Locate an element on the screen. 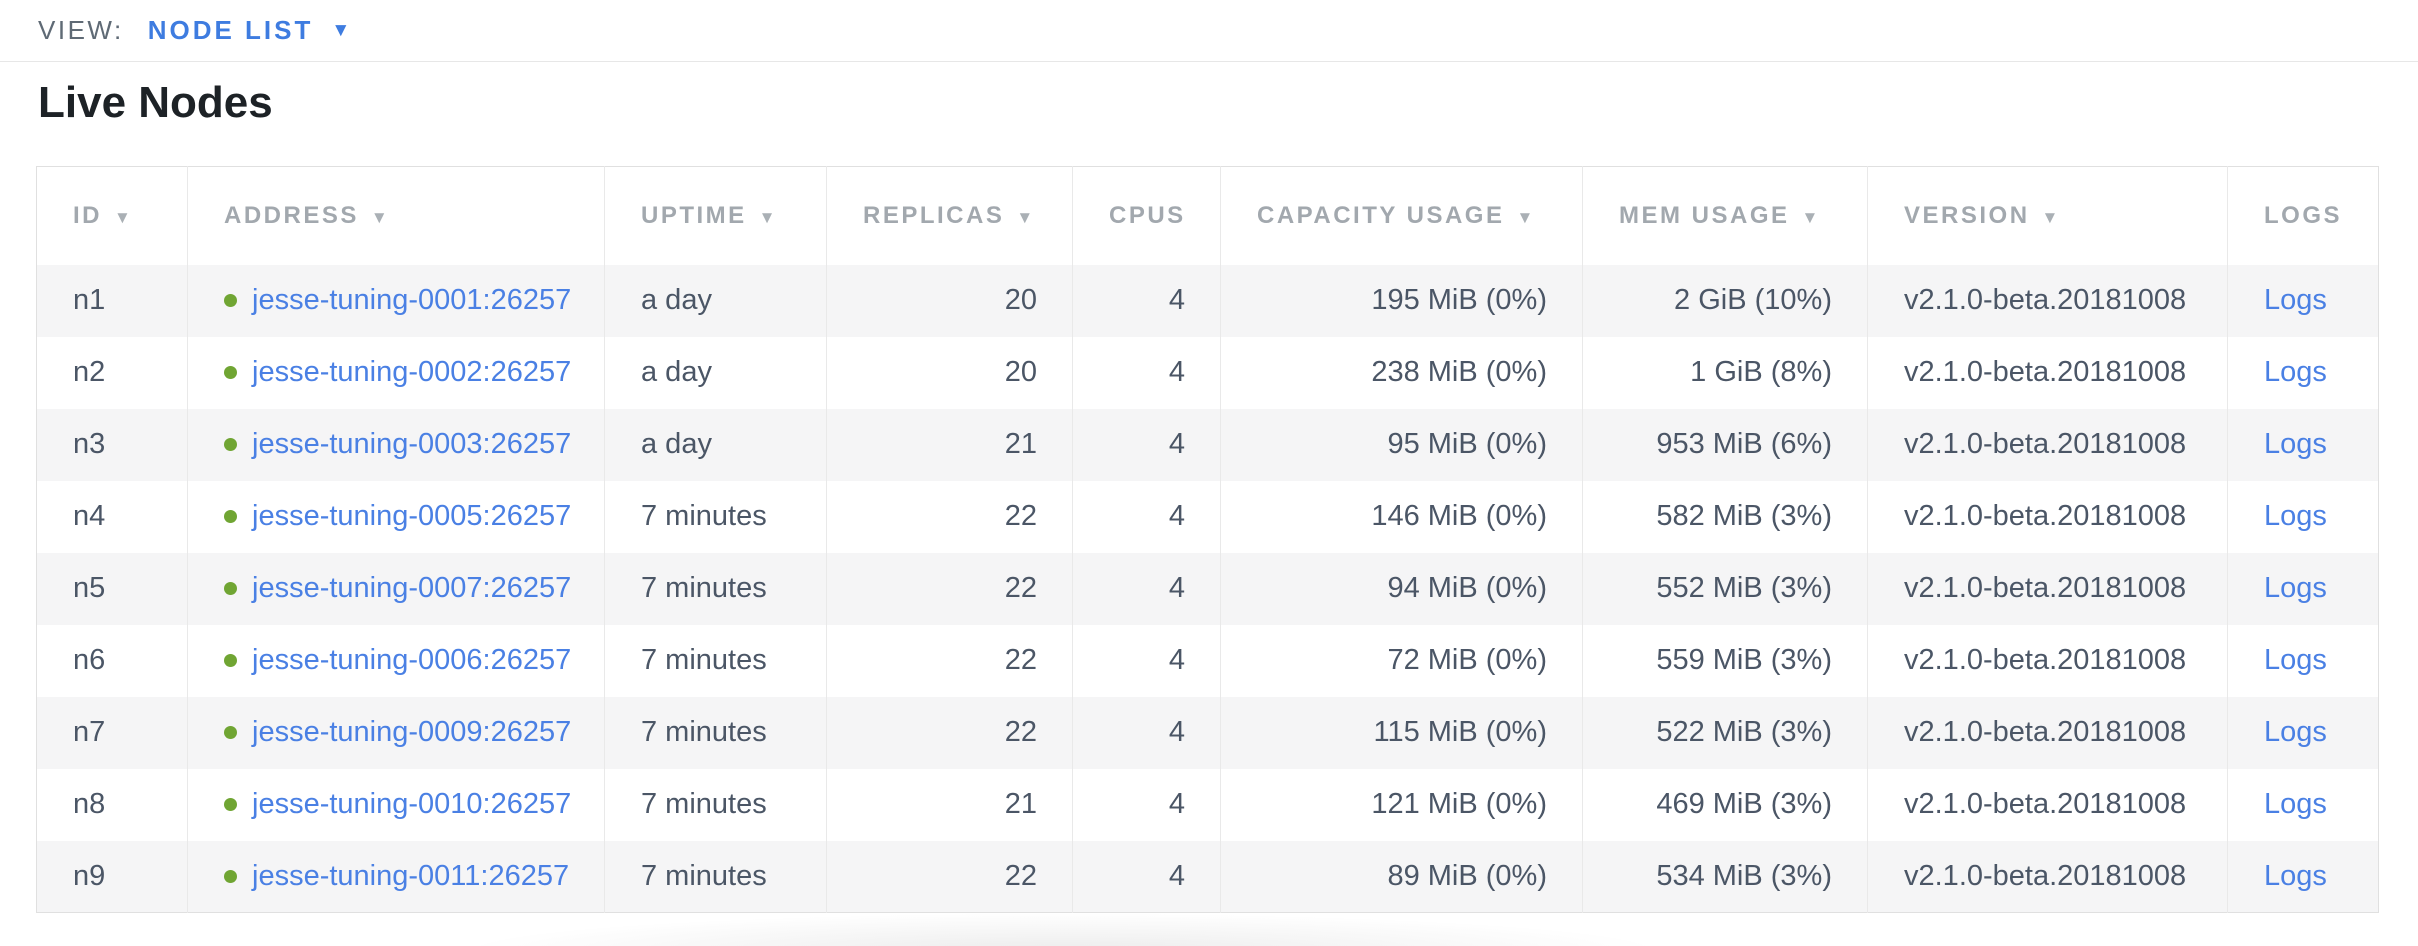  node-address-link: jesse-tuning-0011:26257 is located at coordinates (411, 875).